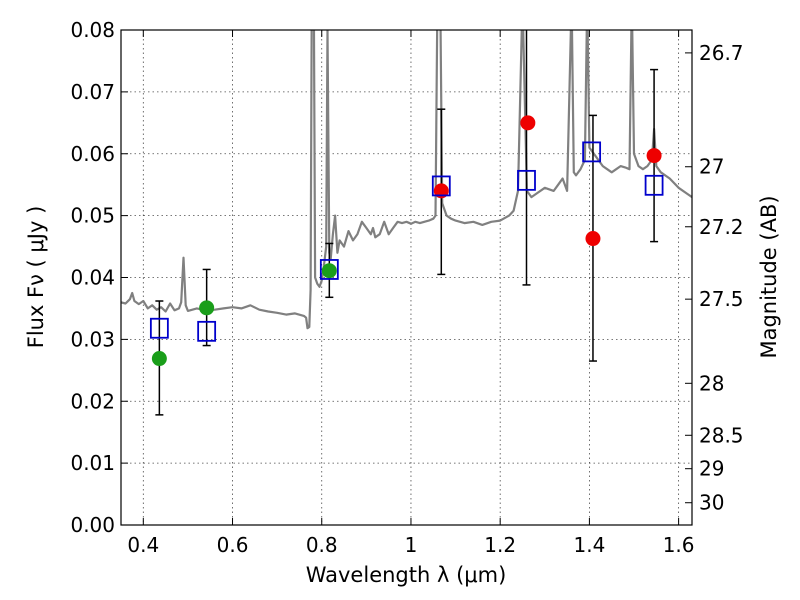 Image resolution: width=800 pixels, height=600 pixels. Describe the element at coordinates (721, 435) in the screenshot. I see `right-tick-label: 28.5` at that location.